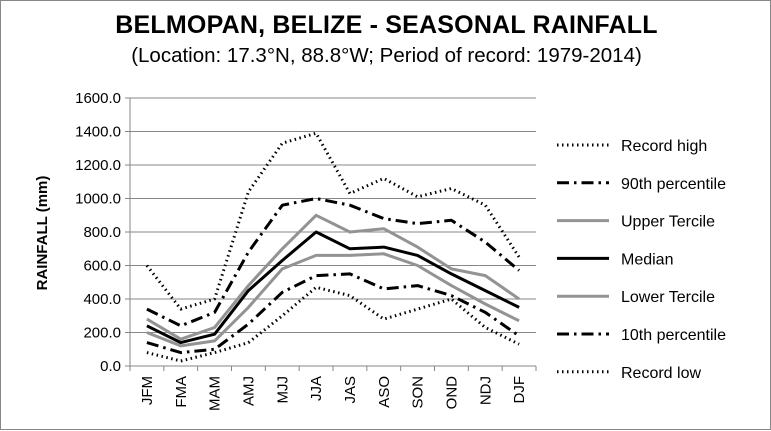 The height and width of the screenshot is (431, 771). I want to click on legend-label: Upper Tercile, so click(668, 222).